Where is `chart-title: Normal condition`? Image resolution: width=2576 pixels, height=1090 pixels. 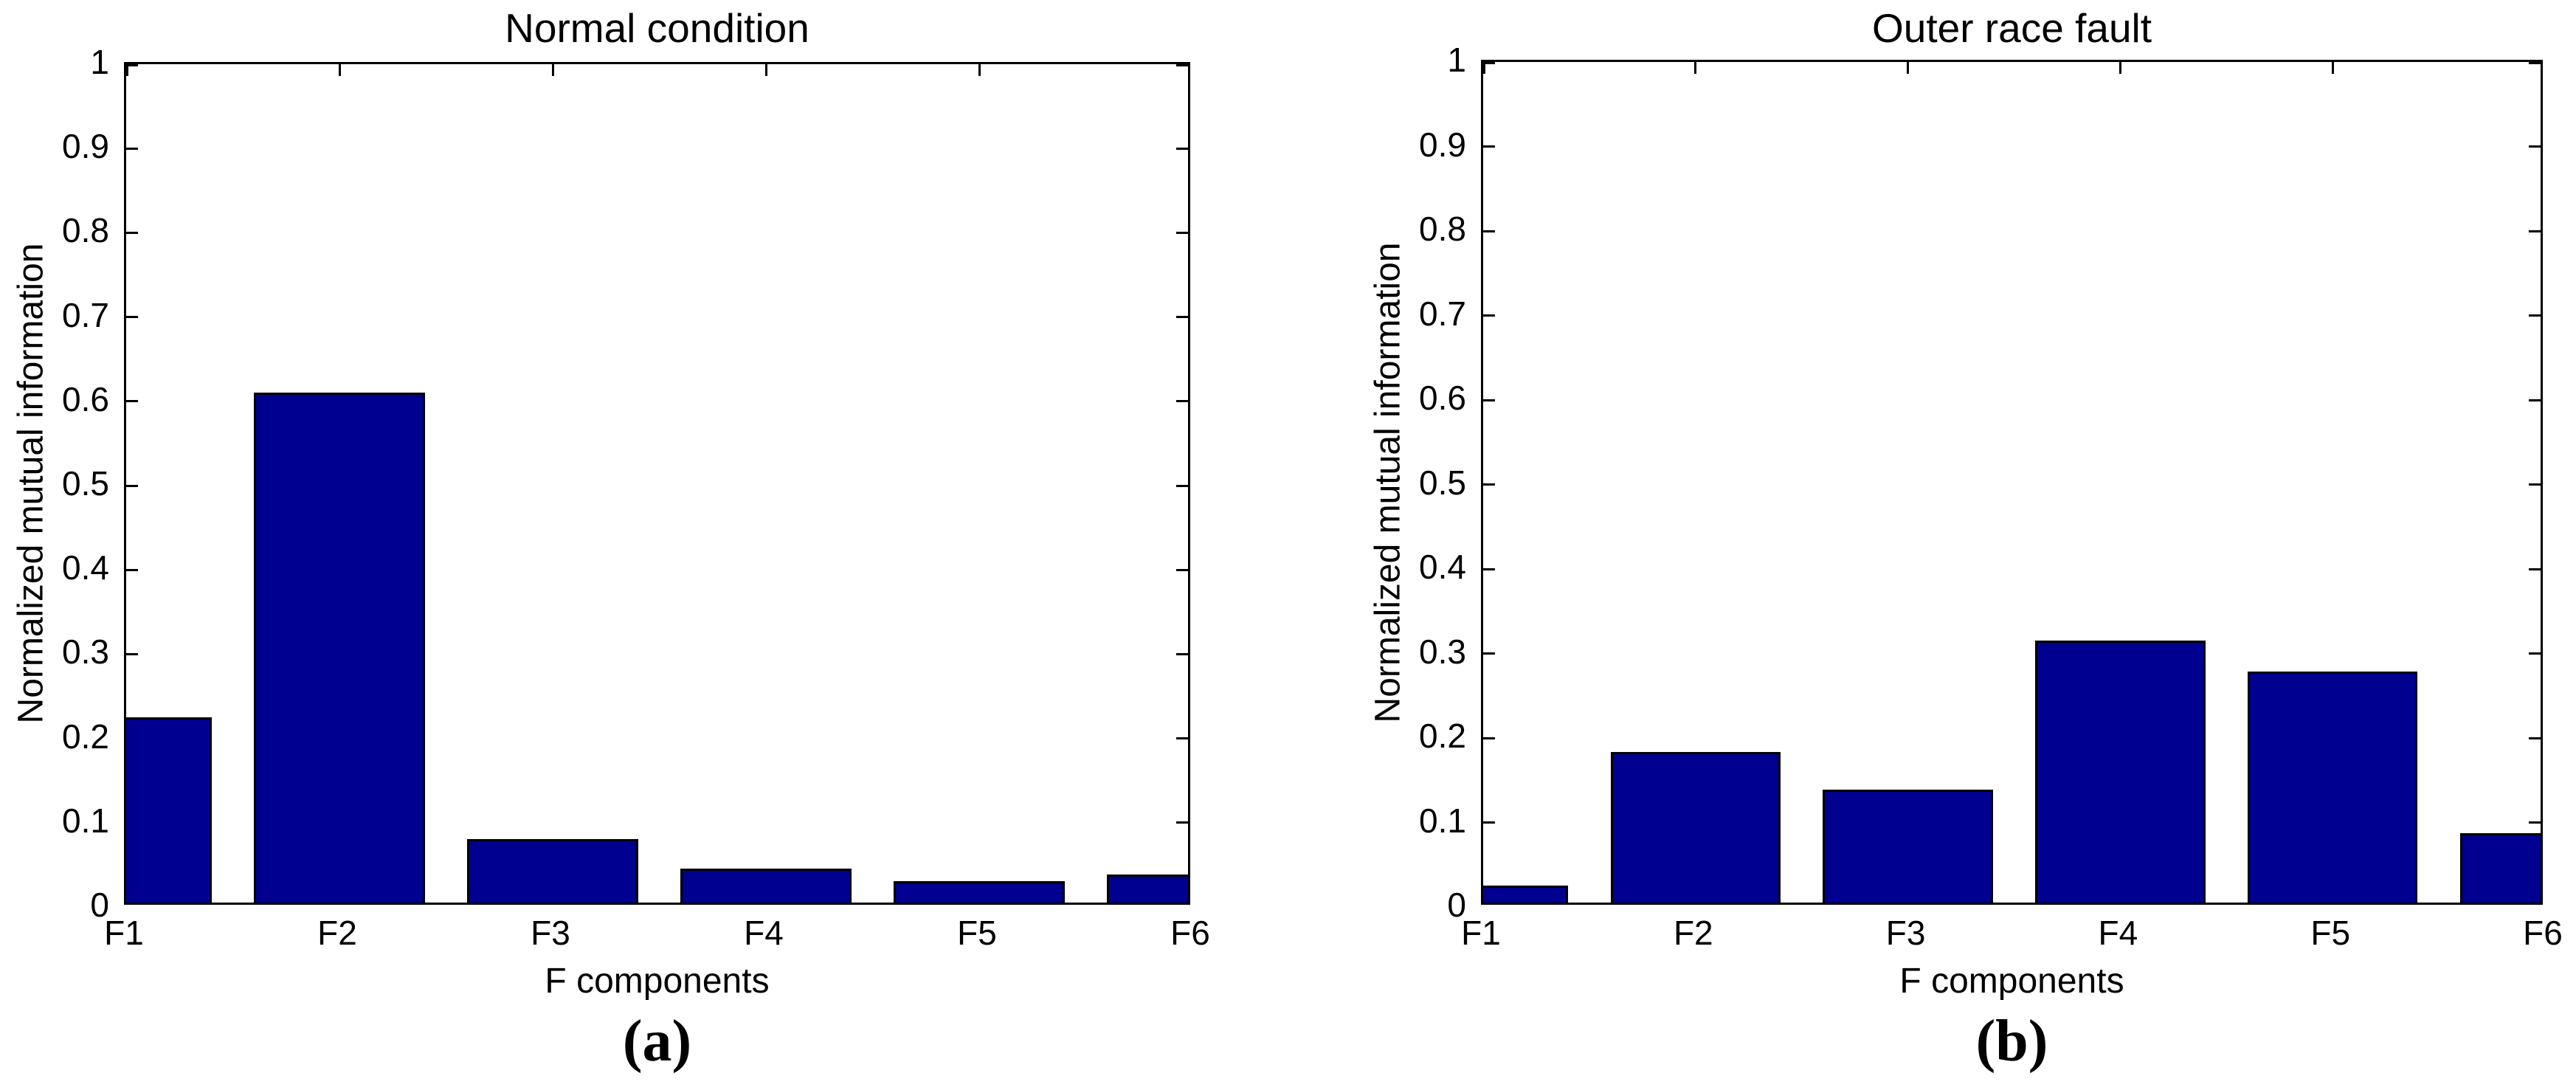 chart-title: Normal condition is located at coordinates (657, 28).